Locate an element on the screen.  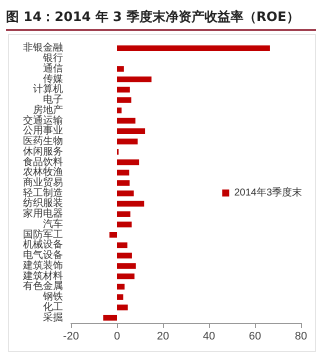
y-tick-label: 轻工制造 is located at coordinates (43, 192).